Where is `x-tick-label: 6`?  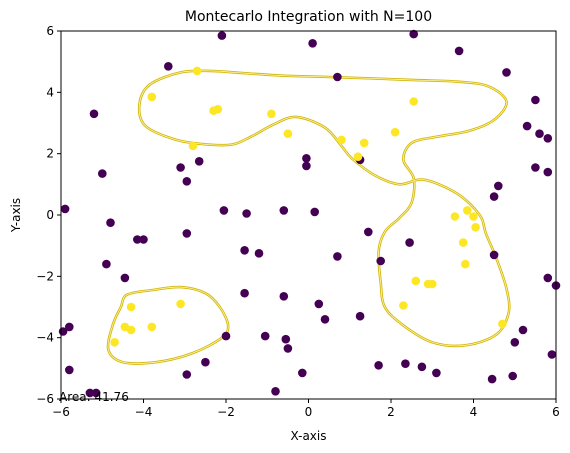
x-tick-label: 6 is located at coordinates (556, 412).